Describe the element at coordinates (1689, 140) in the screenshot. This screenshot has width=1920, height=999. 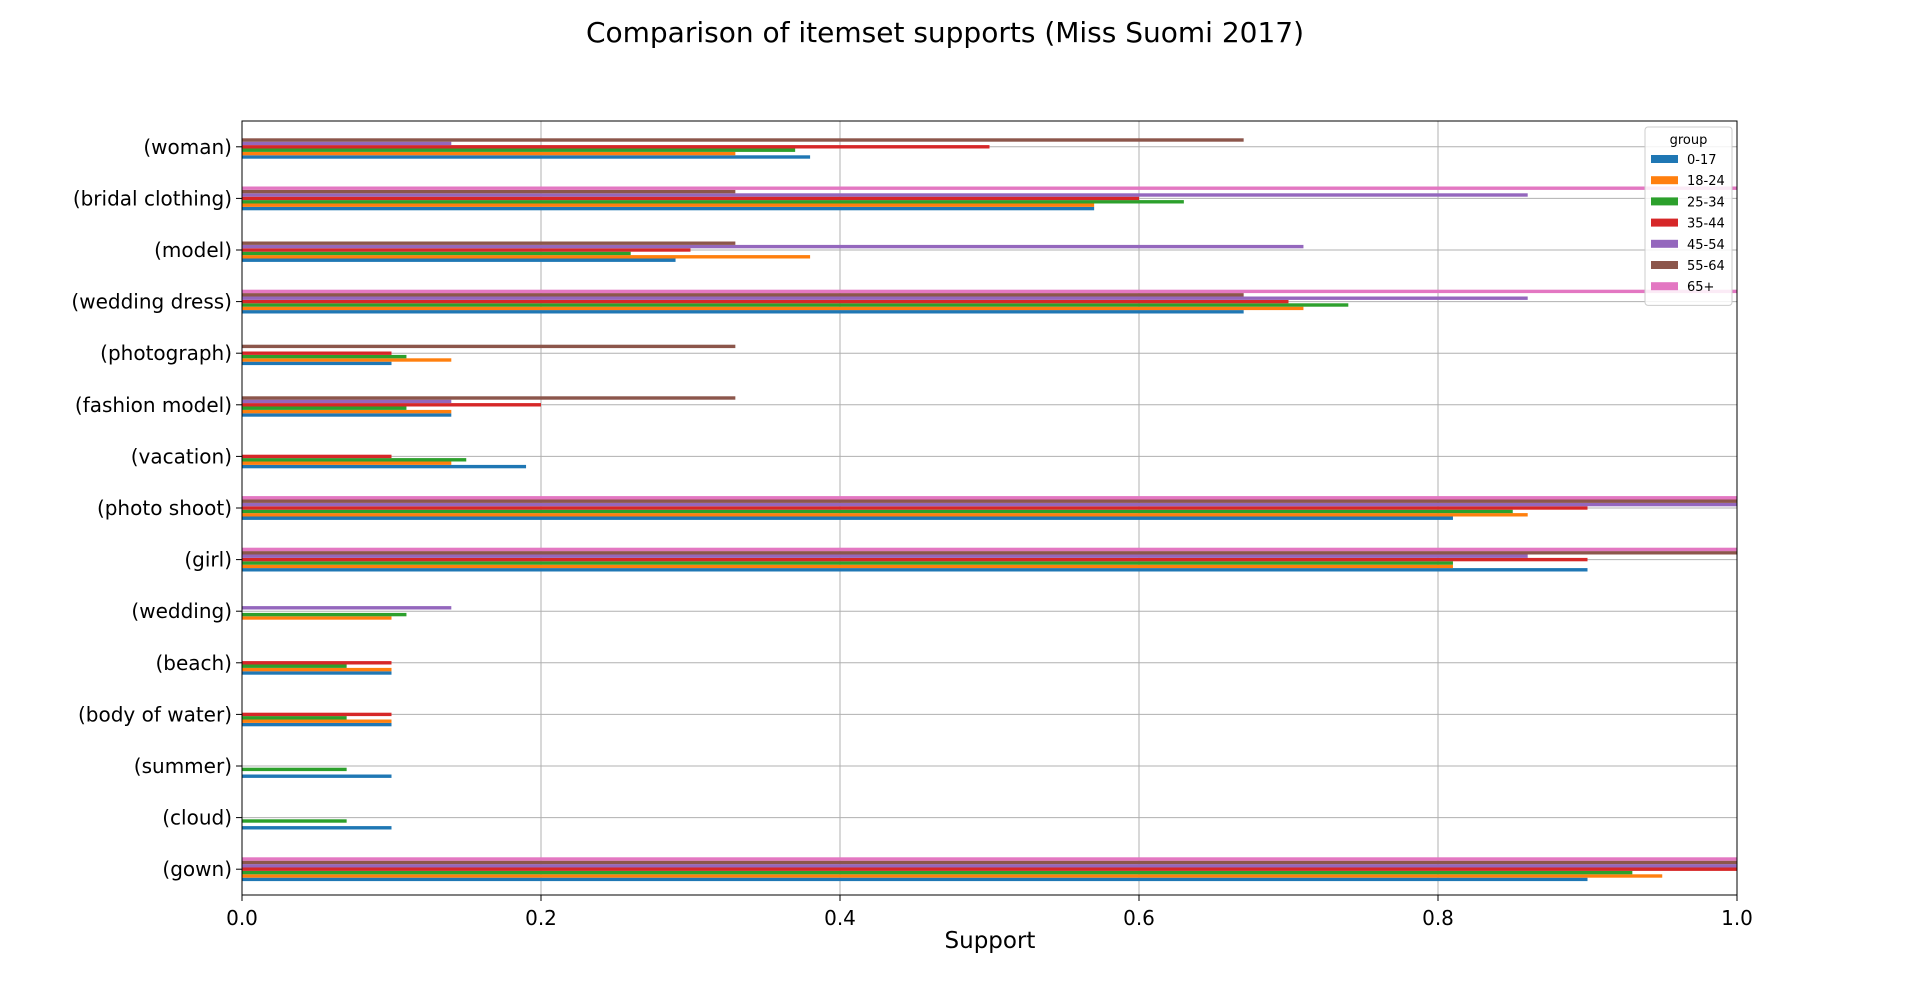
I see `legend-title: group` at that location.